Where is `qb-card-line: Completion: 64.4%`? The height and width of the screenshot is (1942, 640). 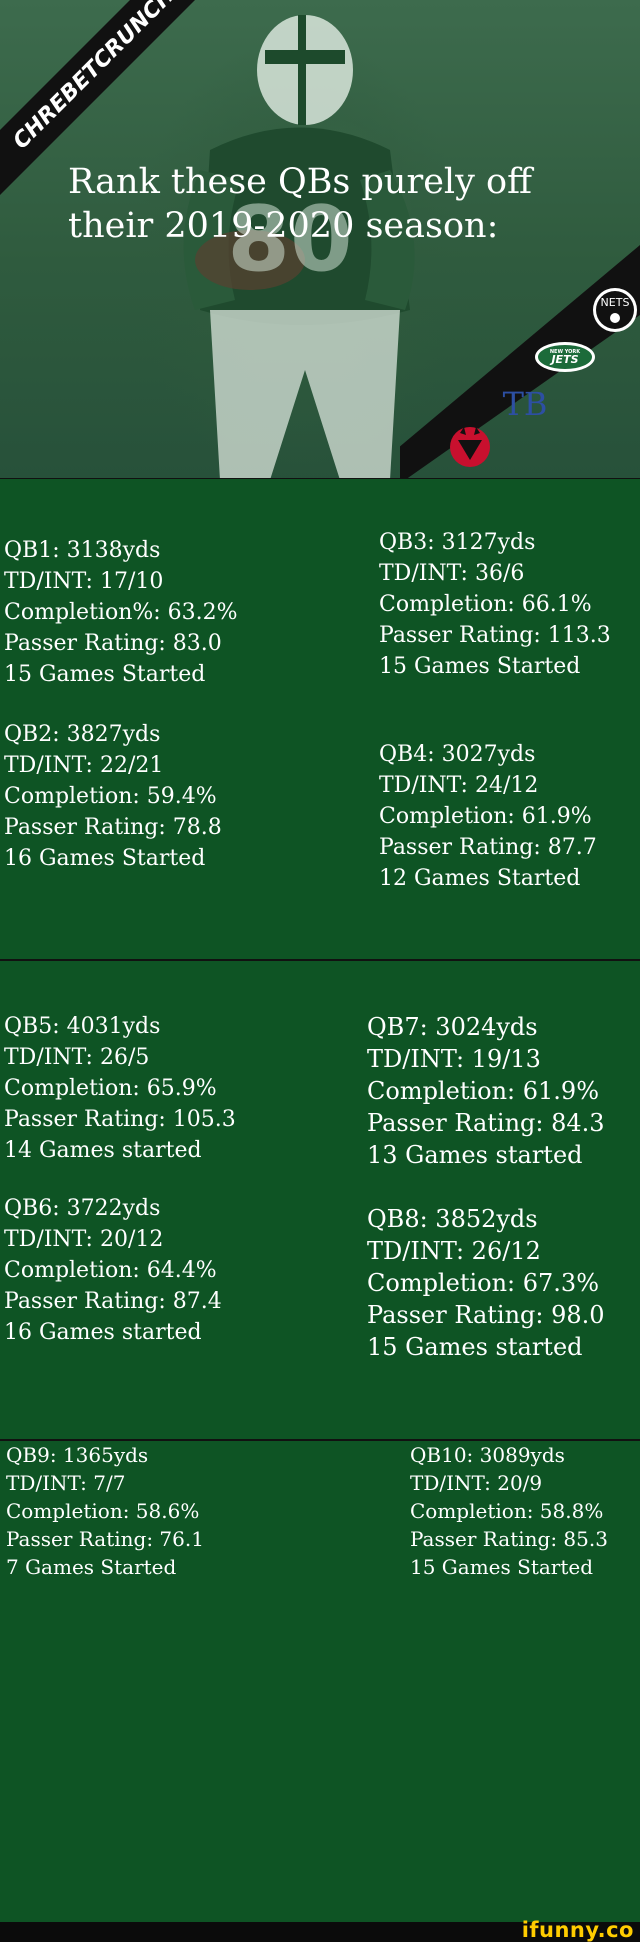
qb-card-line: Completion: 64.4% is located at coordinates (110, 1270).